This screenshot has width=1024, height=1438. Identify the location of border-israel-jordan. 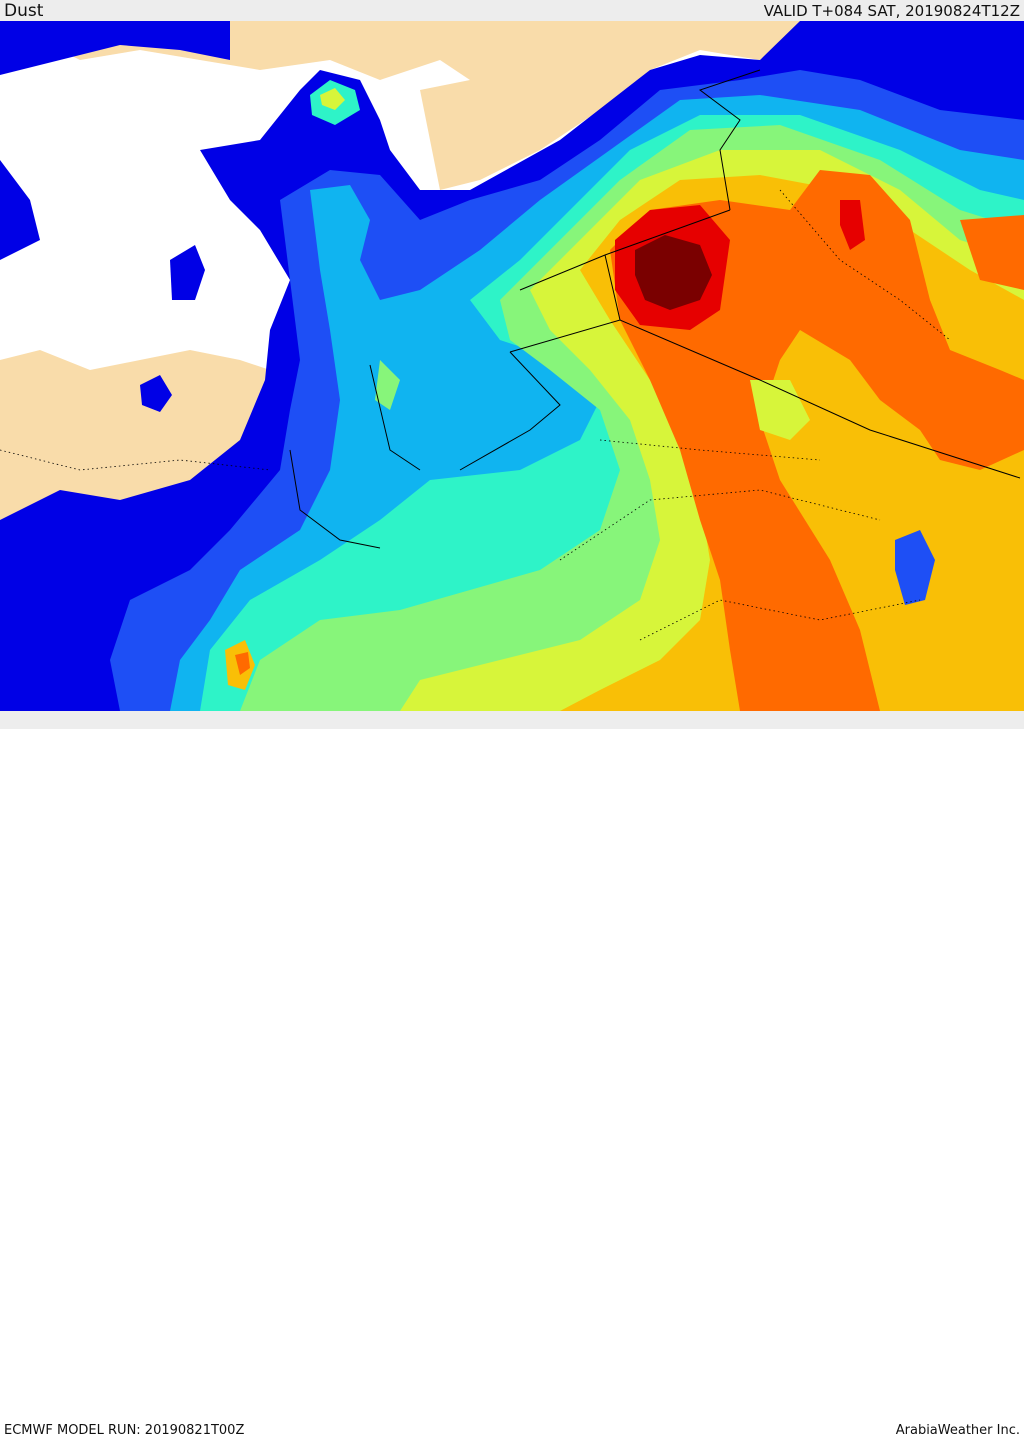
(395, 417).